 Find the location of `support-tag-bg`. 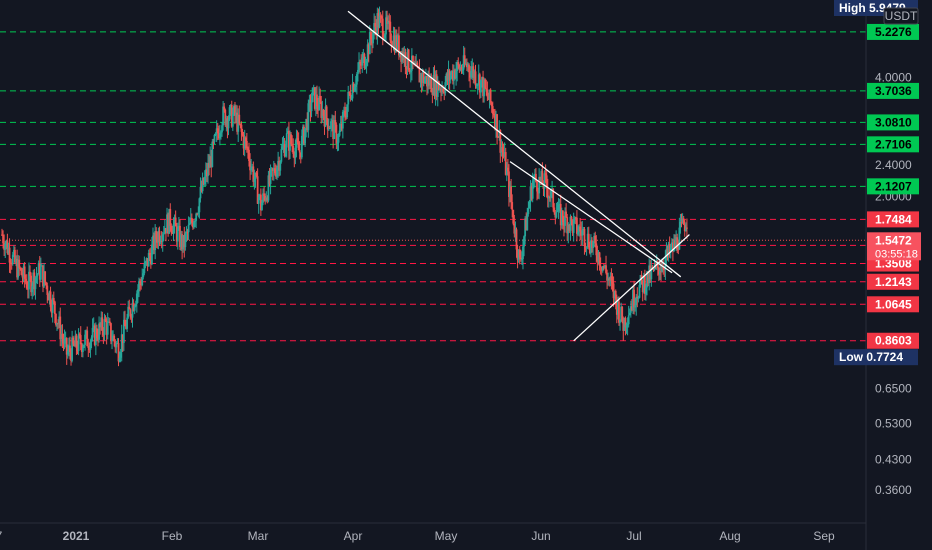

support-tag-bg is located at coordinates (893, 219).